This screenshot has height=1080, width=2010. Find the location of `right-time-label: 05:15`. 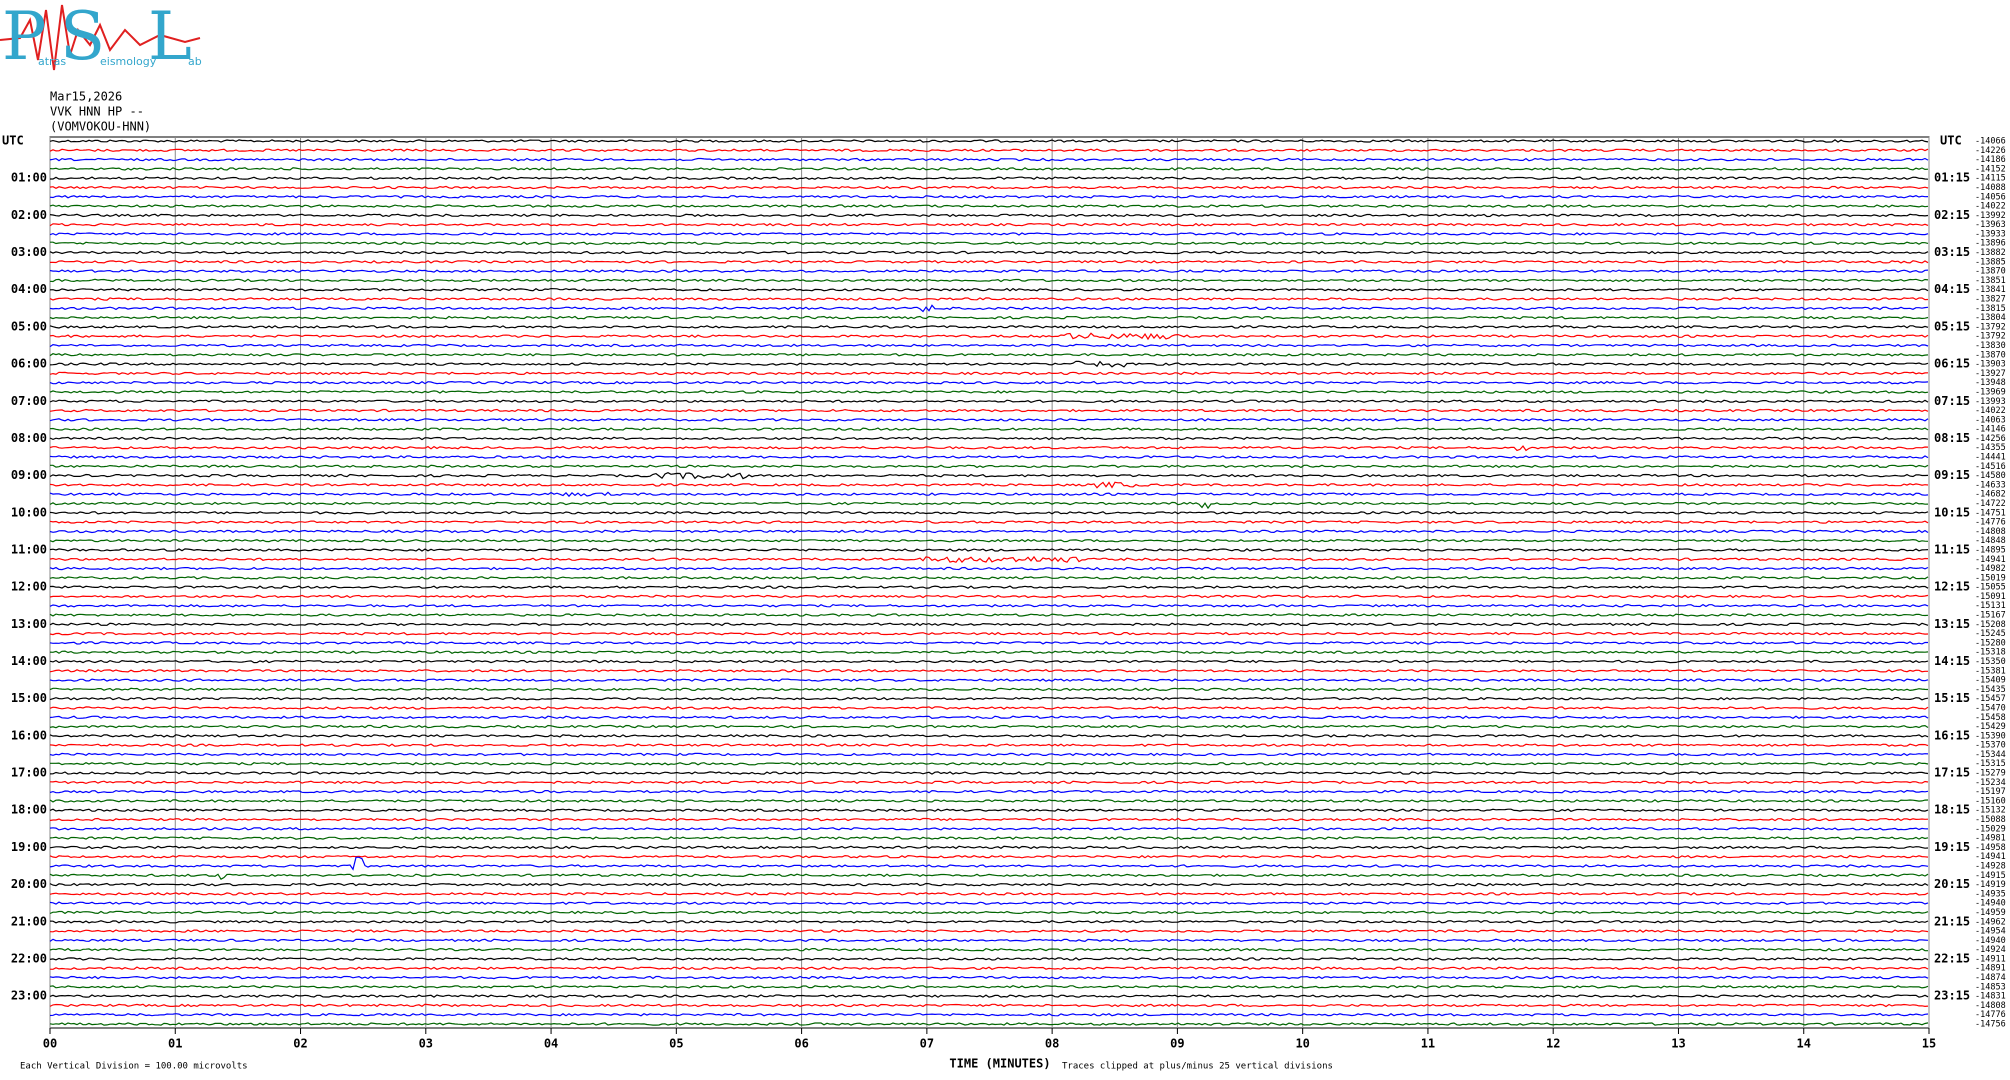

right-time-label: 05:15 is located at coordinates (1952, 326).